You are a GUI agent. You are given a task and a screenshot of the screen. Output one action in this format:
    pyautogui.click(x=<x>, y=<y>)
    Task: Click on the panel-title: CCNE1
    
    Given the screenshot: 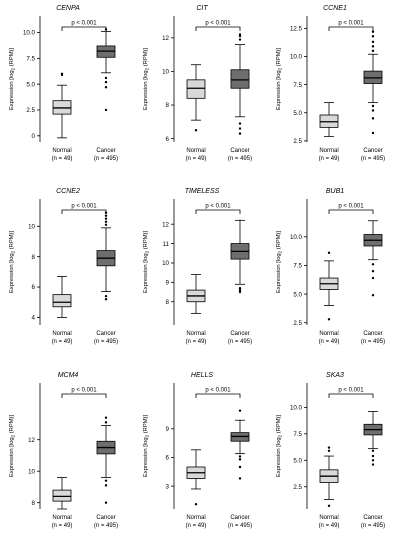 What is the action you would take?
    pyautogui.click(x=335, y=8)
    